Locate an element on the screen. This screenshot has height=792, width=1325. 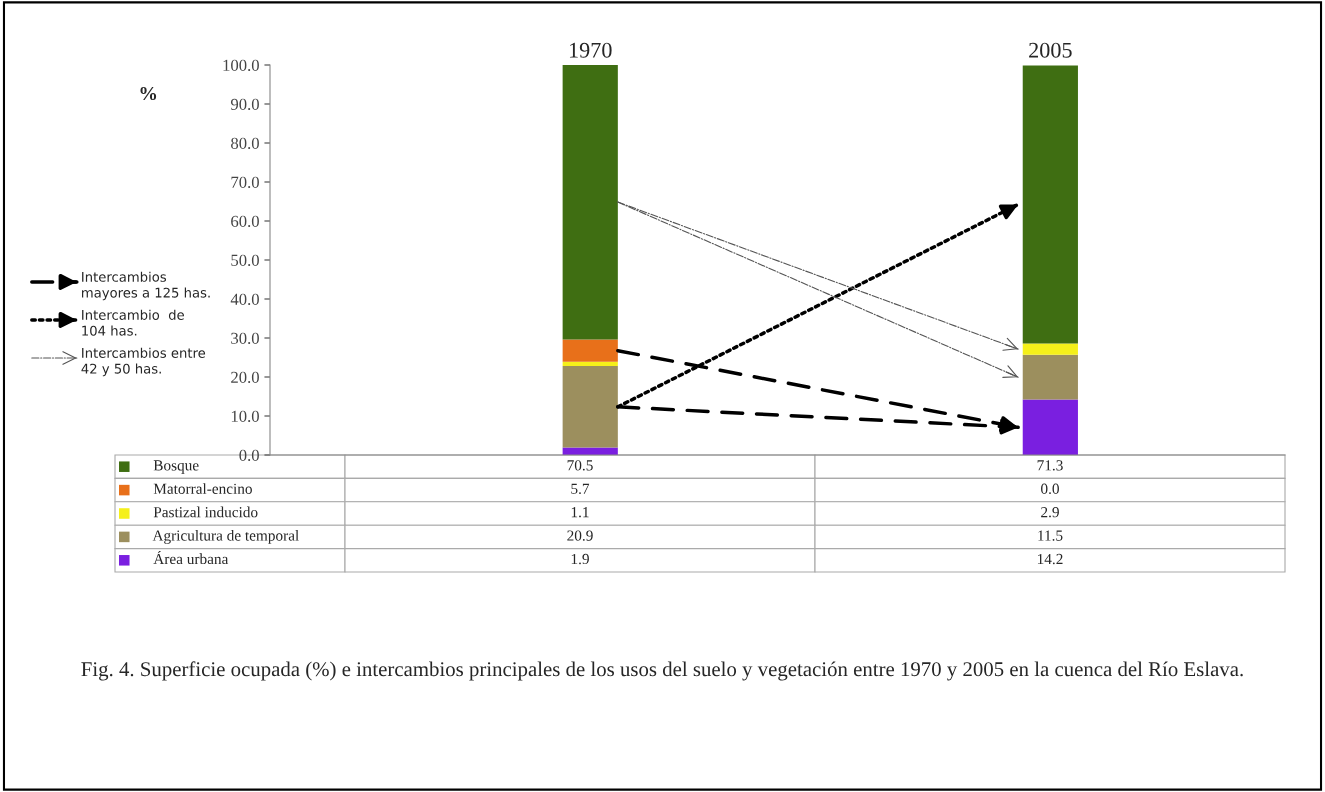
data-label: 2.9 is located at coordinates (1050, 512).